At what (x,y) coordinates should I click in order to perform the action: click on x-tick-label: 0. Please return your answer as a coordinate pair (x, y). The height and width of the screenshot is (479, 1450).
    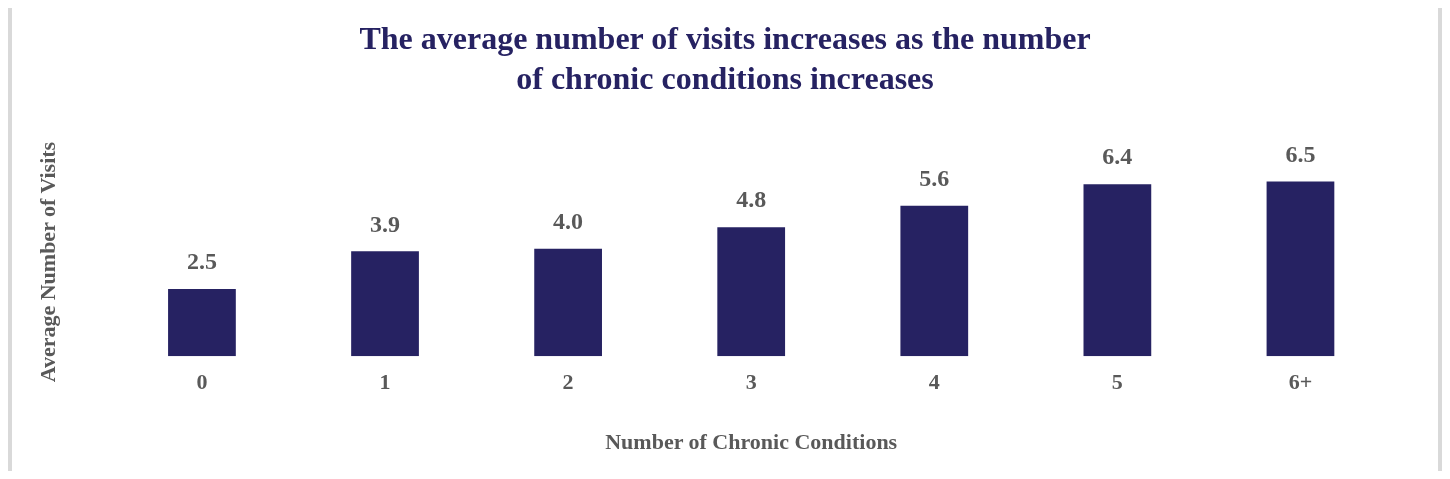
    Looking at the image, I should click on (202, 382).